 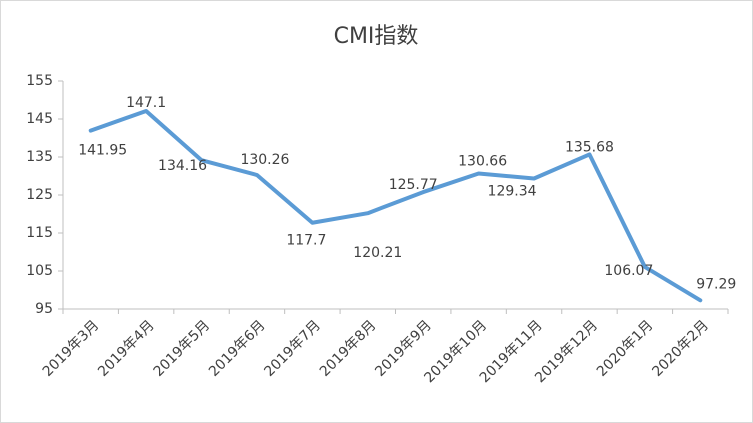 What do you see at coordinates (628, 271) in the screenshot?
I see `data-label: 106.07` at bounding box center [628, 271].